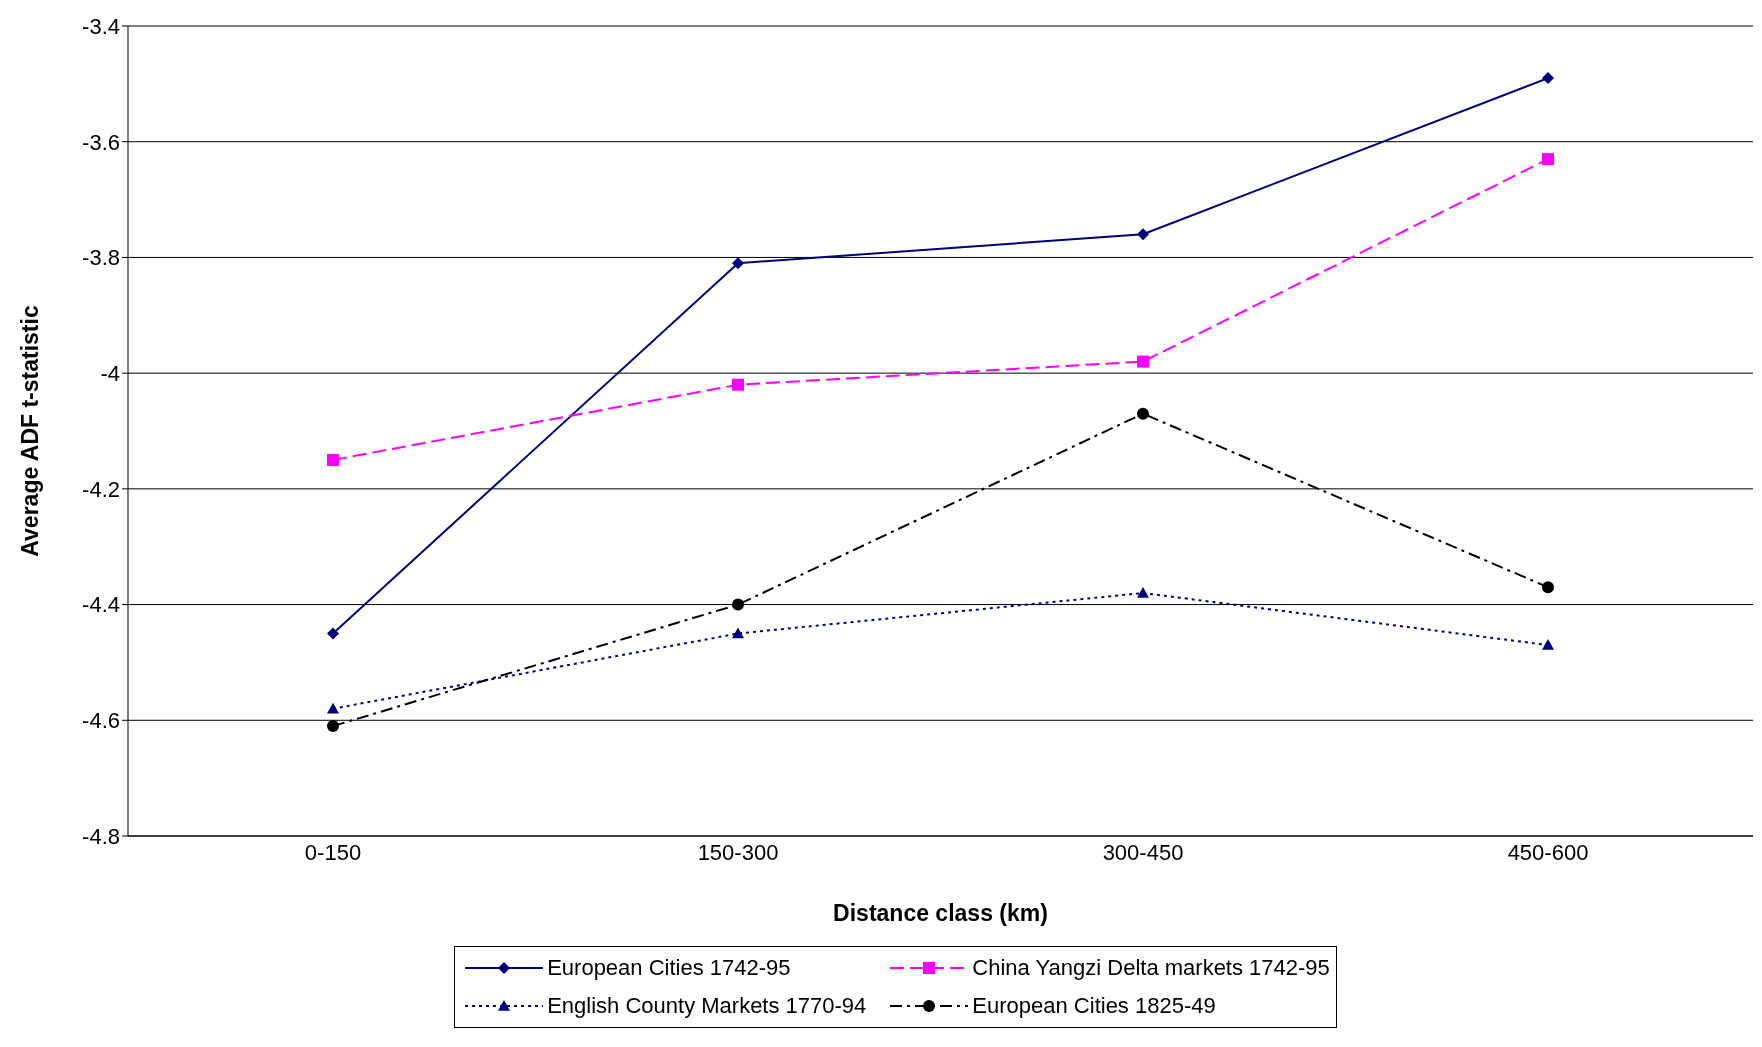 The image size is (1762, 1047). What do you see at coordinates (1143, 852) in the screenshot?
I see `x-tick-label: 300-450` at bounding box center [1143, 852].